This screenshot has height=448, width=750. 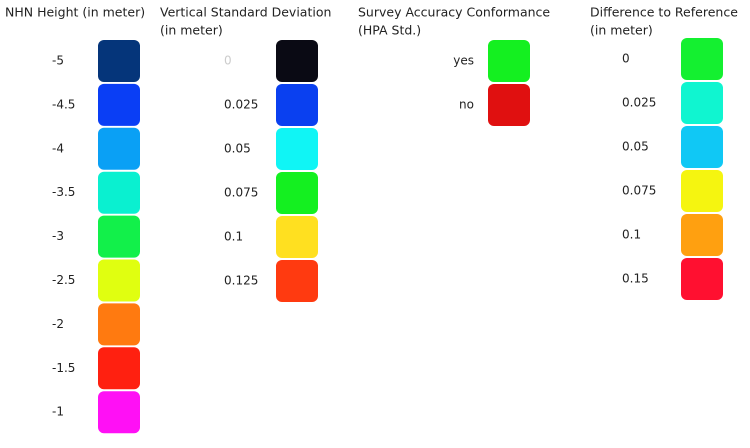 I want to click on legend-label: -4.5, so click(x=63, y=104).